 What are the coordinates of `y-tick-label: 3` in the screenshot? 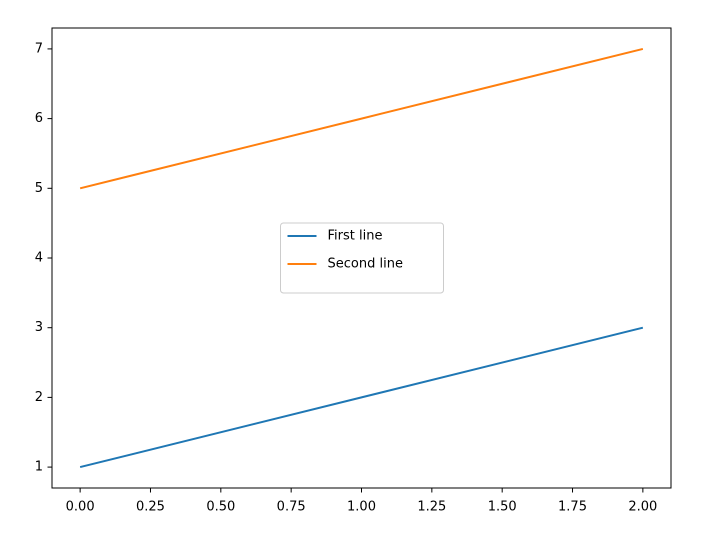 It's located at (39, 327).